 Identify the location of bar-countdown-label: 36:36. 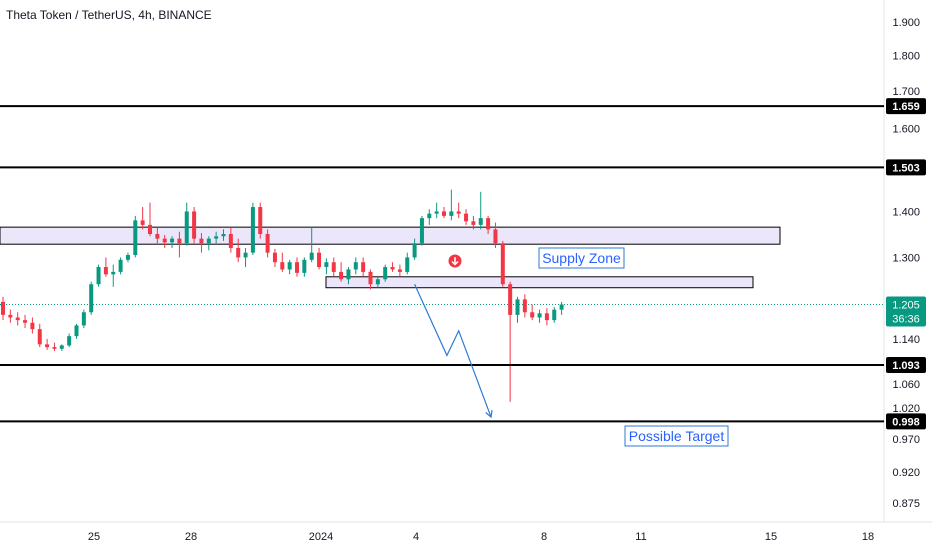
(906, 319).